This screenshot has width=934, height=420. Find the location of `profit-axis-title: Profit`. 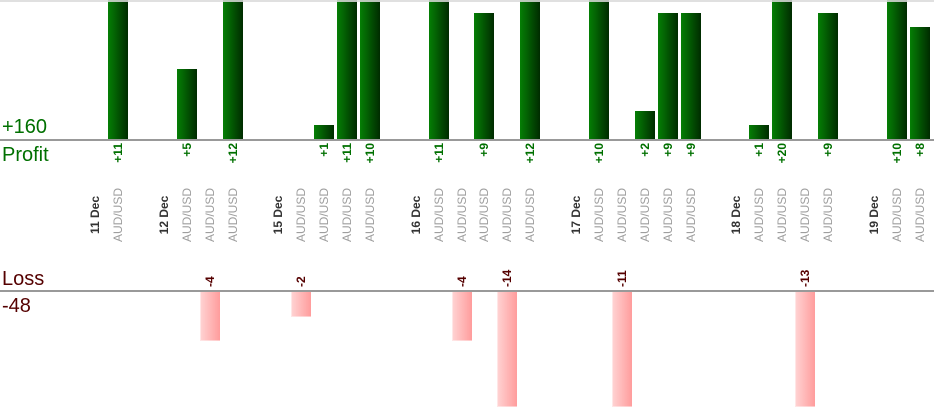

profit-axis-title: Profit is located at coordinates (25, 155).